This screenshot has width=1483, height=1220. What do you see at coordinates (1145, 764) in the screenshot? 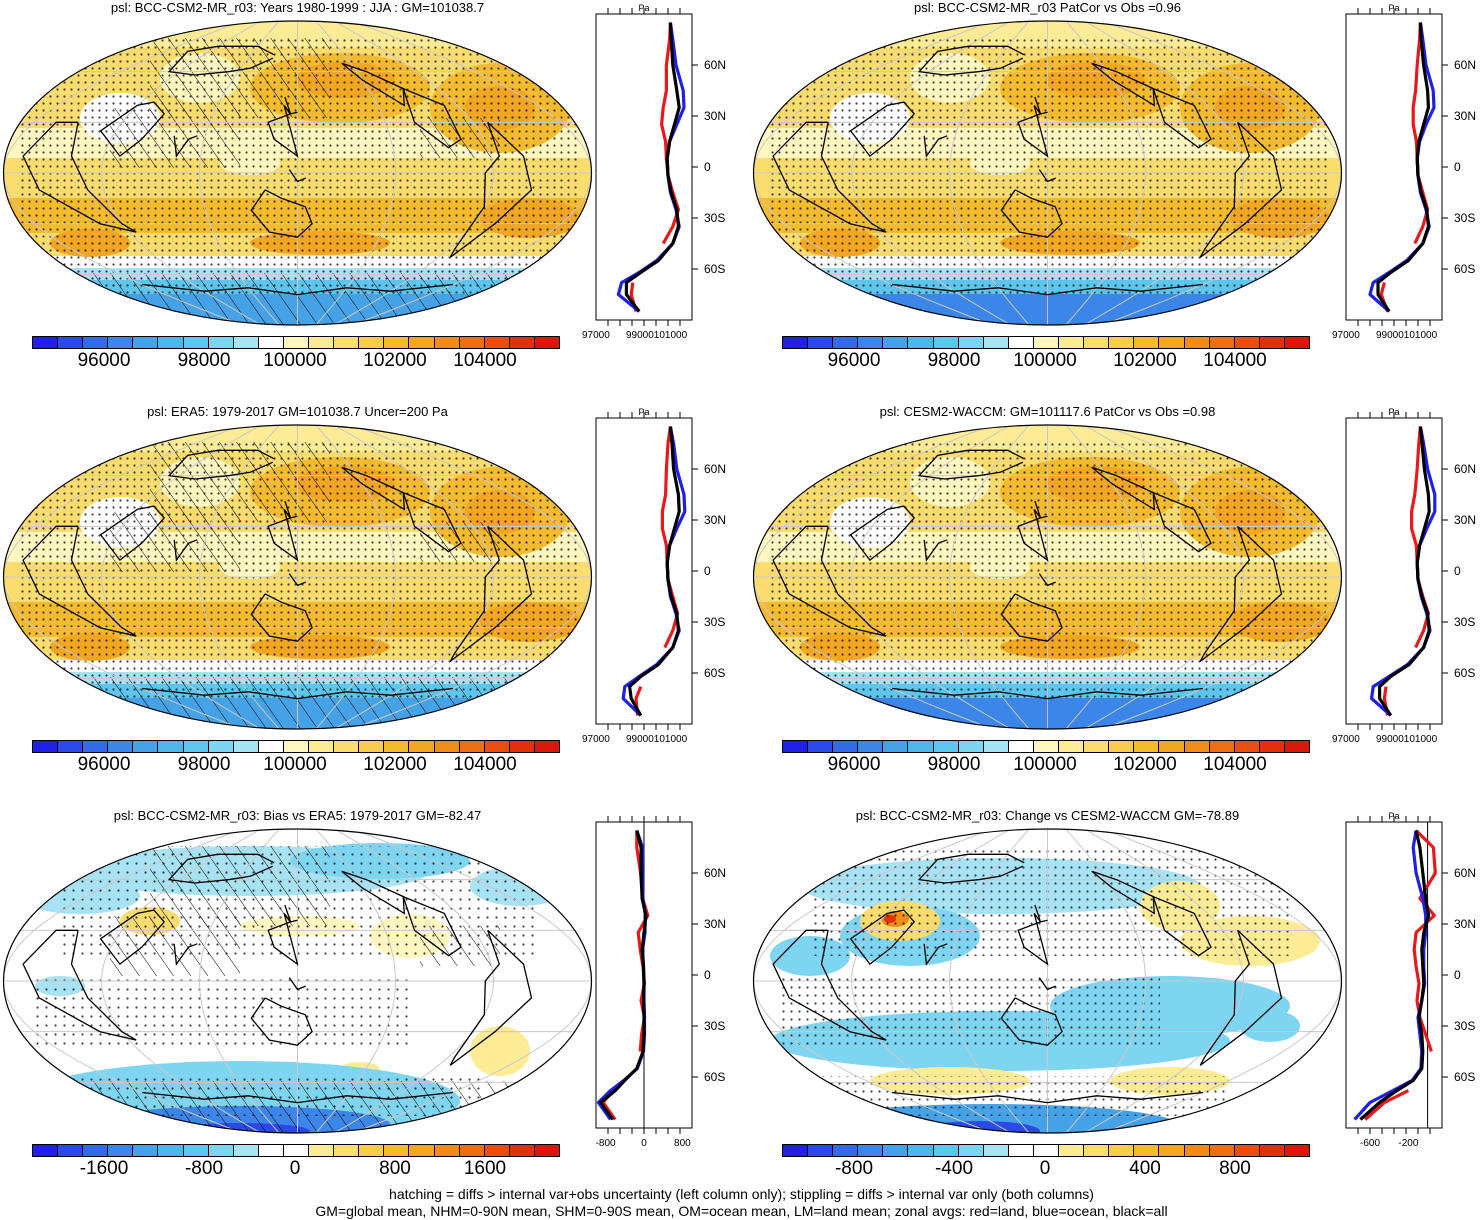
I see `colorbar-label: 102000` at bounding box center [1145, 764].